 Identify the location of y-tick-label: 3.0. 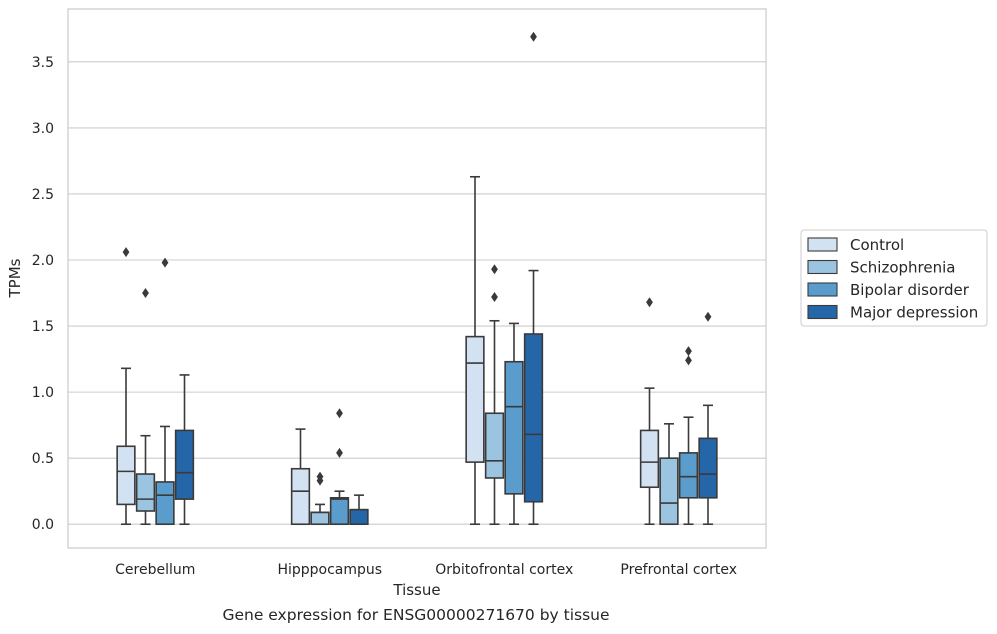
(43, 129).